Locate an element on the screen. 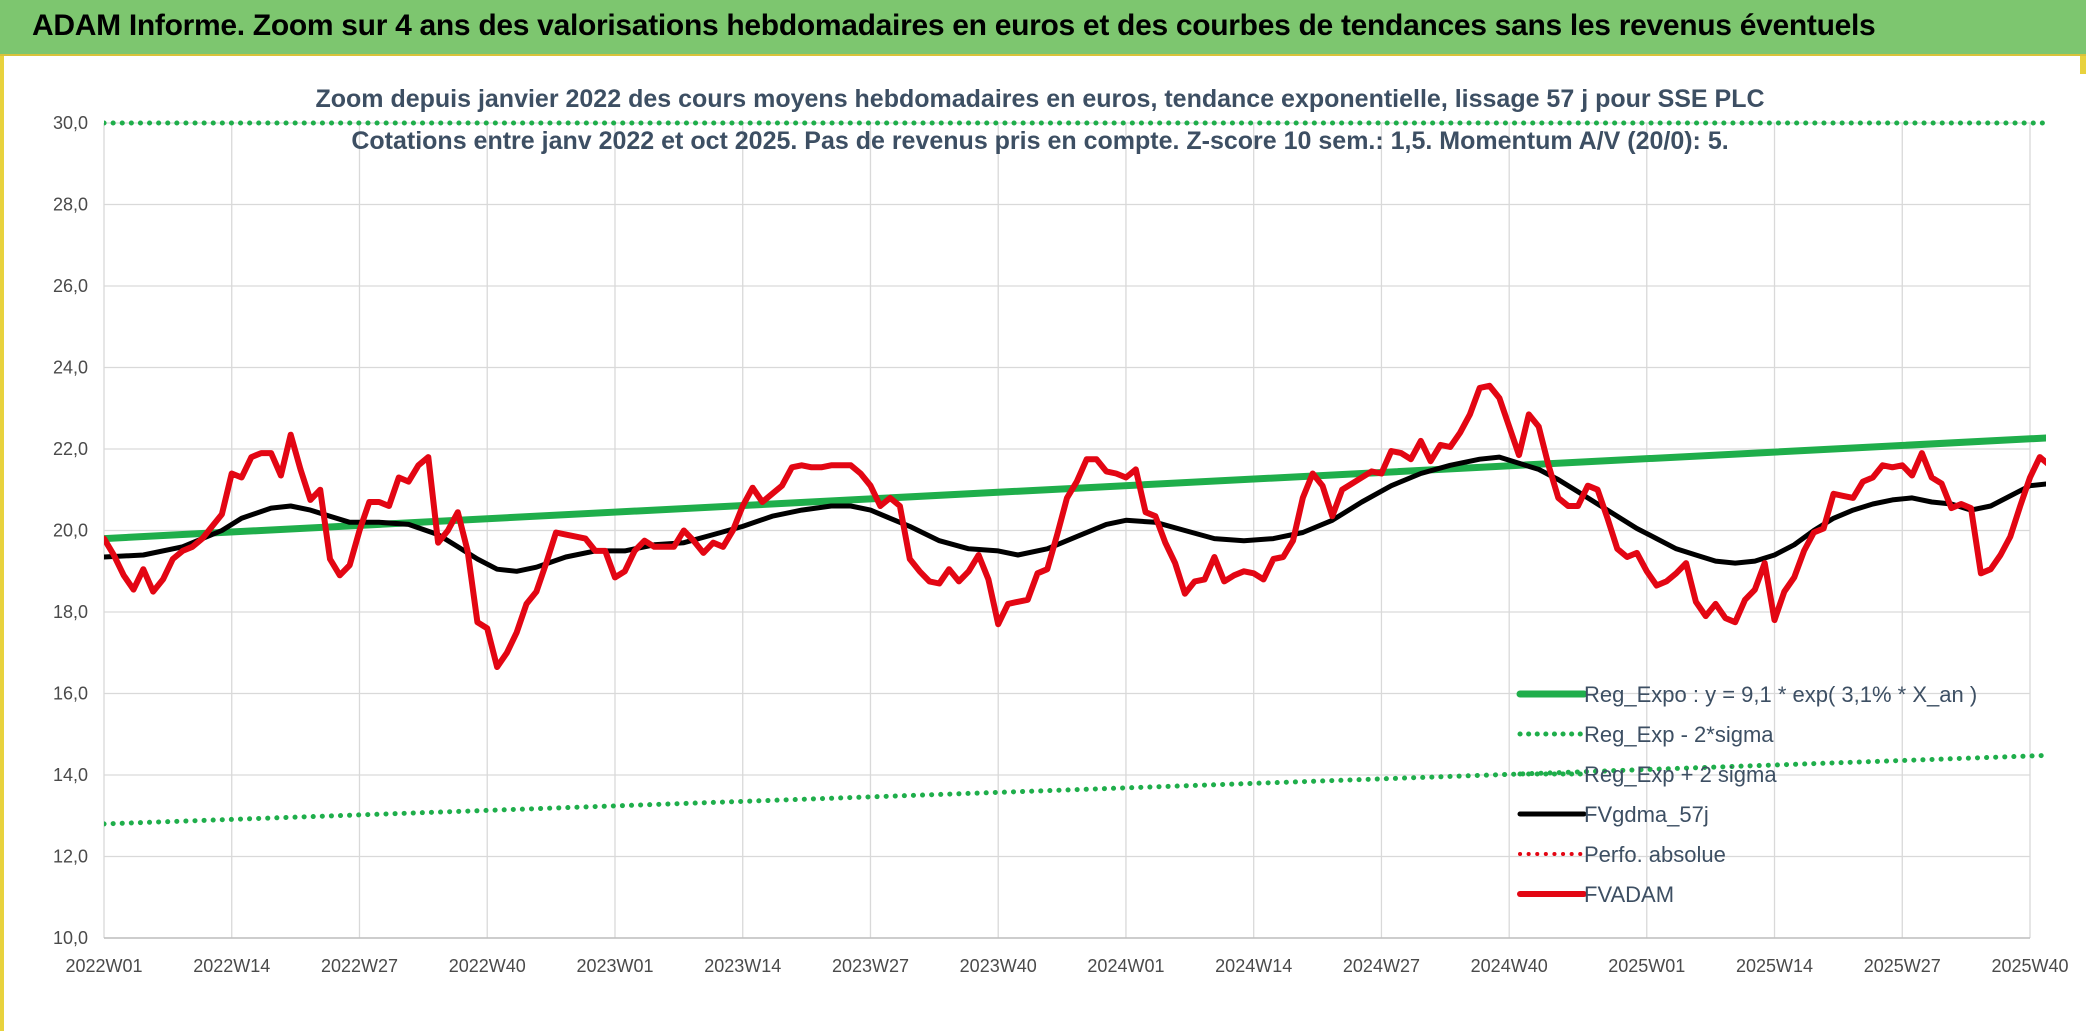 The height and width of the screenshot is (1031, 2086). x-tick-label: 2023W01 is located at coordinates (614, 966).